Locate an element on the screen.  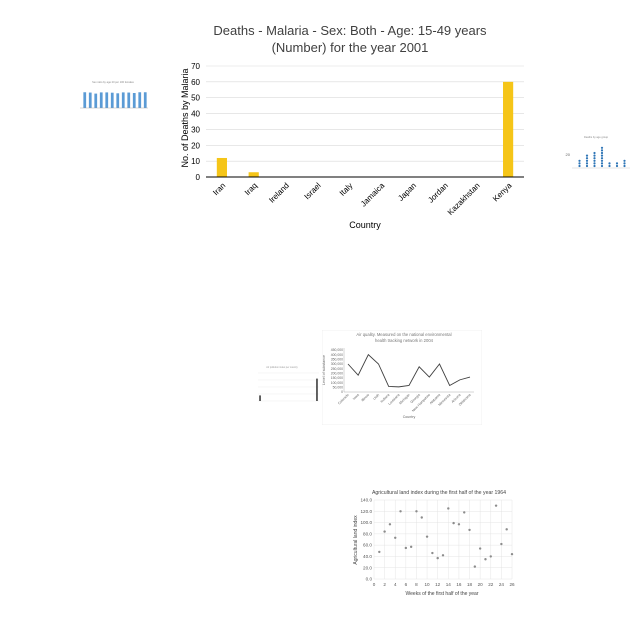
scatter-y-tick-label: 140.0 is located at coordinates (367, 500).